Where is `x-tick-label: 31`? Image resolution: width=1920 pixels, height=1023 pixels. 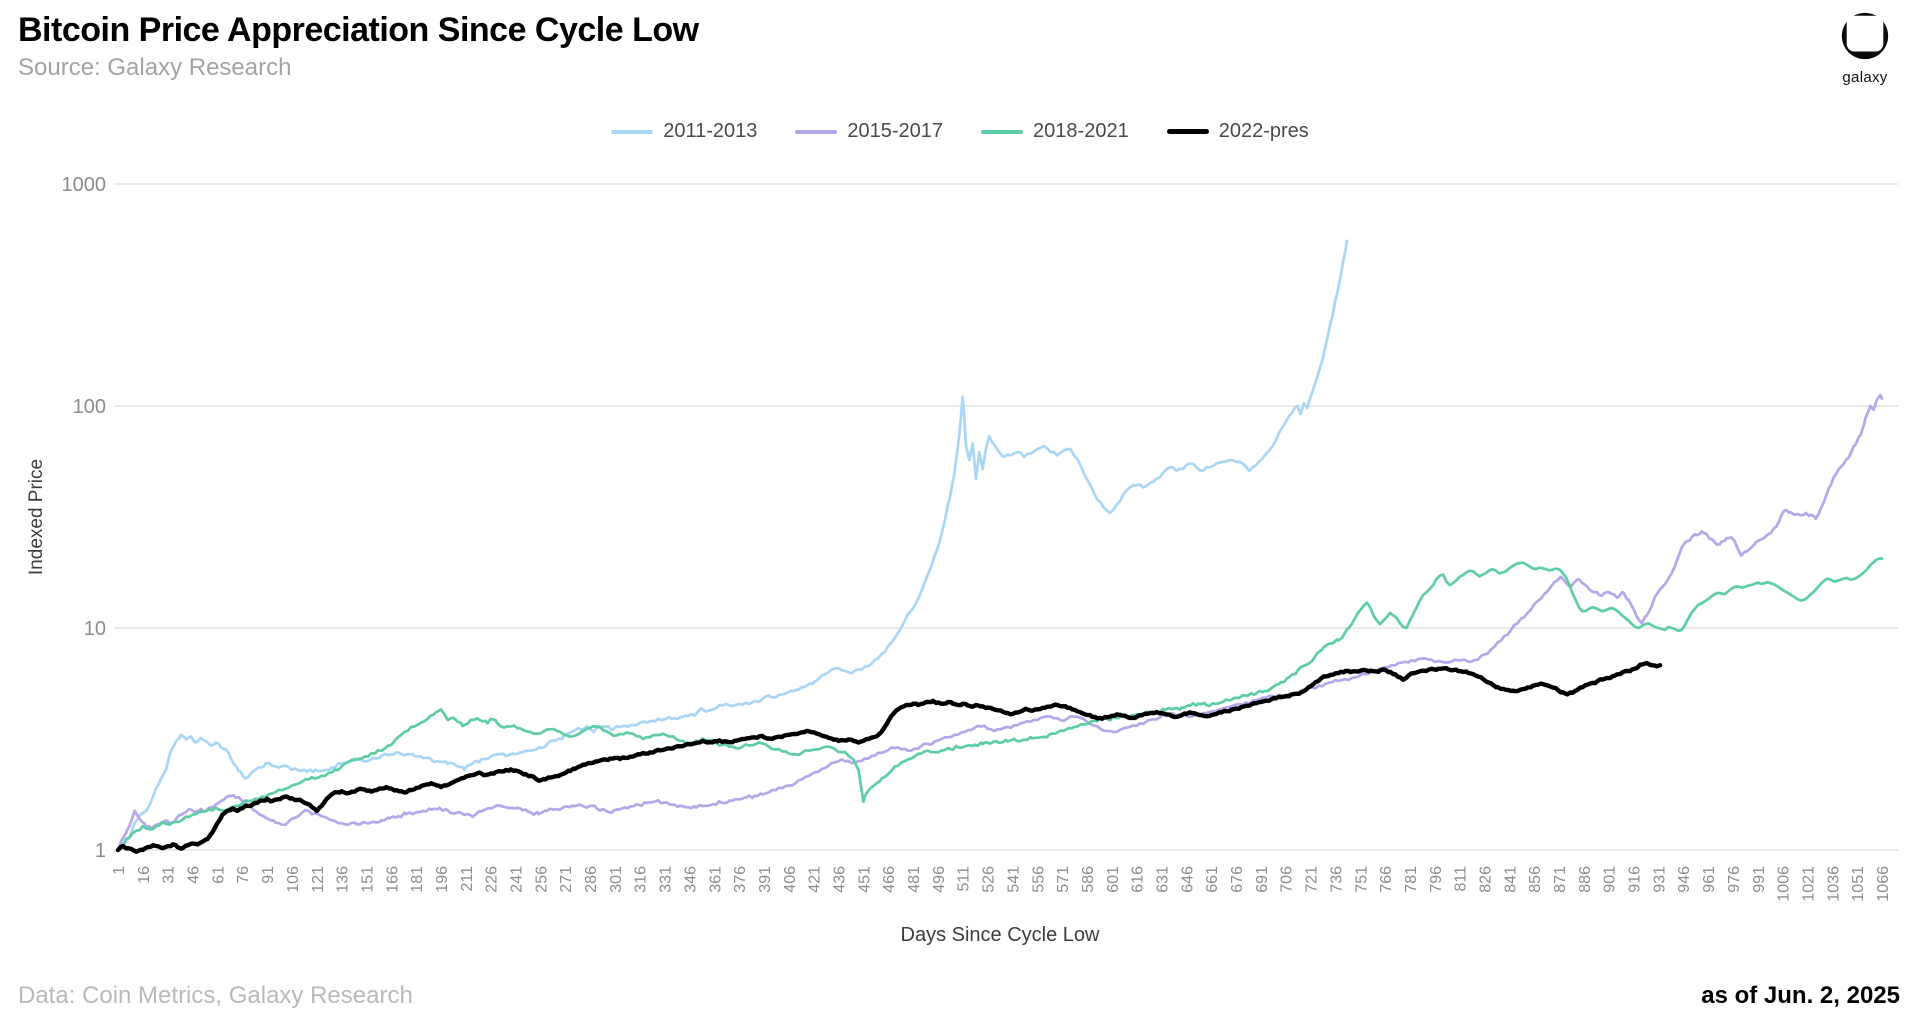 x-tick-label: 31 is located at coordinates (169, 875).